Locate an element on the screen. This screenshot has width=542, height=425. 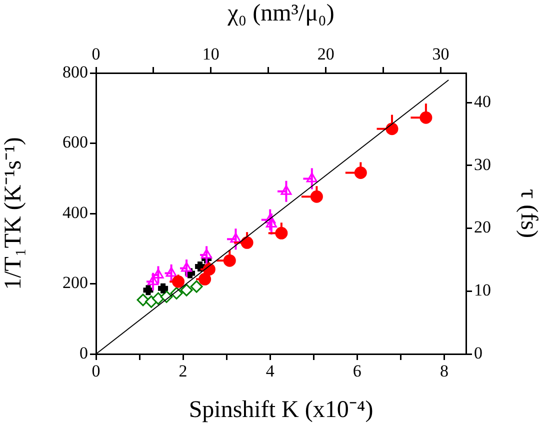
y-tick-label: 400 is located at coordinates (75, 212).